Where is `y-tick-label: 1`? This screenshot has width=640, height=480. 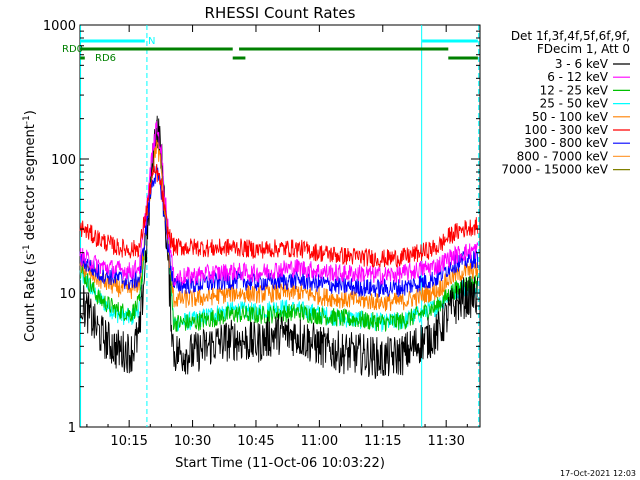 y-tick-label: 1 is located at coordinates (72, 428).